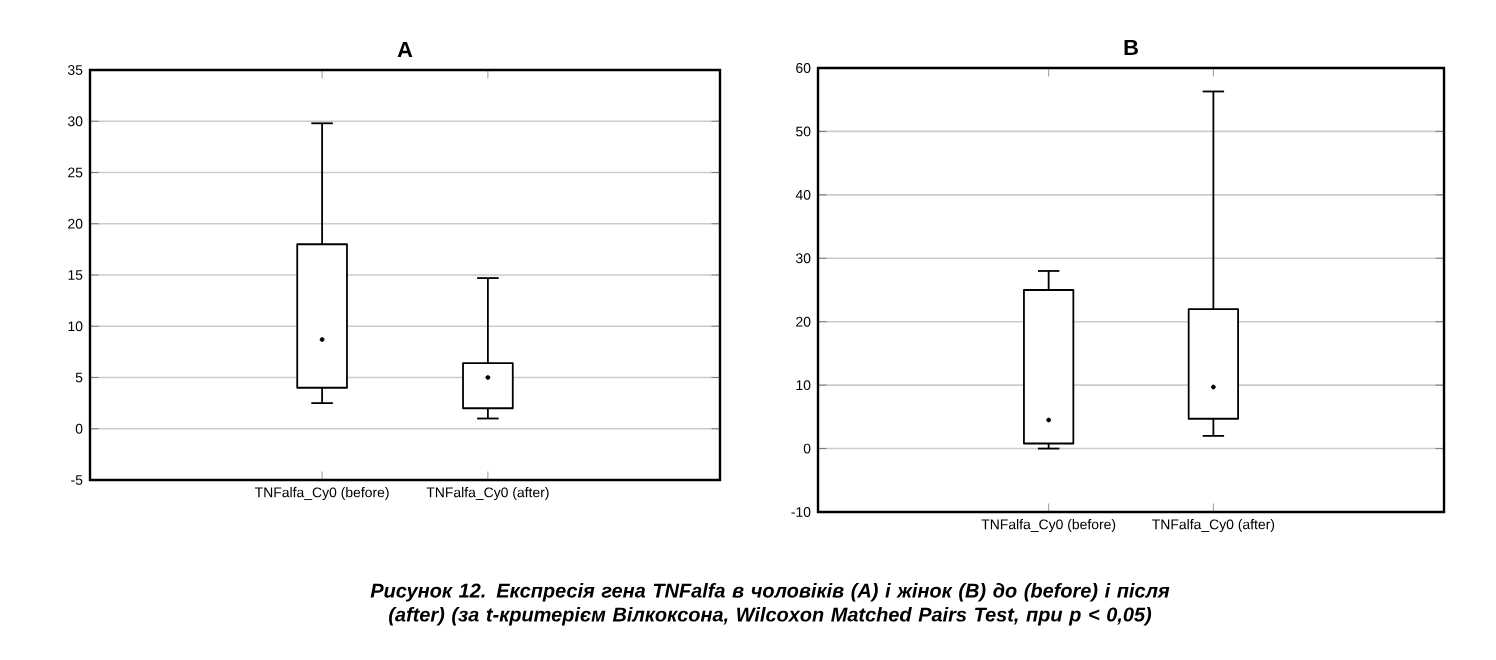 This screenshot has width=1496, height=660. What do you see at coordinates (405, 49) in the screenshot?
I see `chart-title: A` at bounding box center [405, 49].